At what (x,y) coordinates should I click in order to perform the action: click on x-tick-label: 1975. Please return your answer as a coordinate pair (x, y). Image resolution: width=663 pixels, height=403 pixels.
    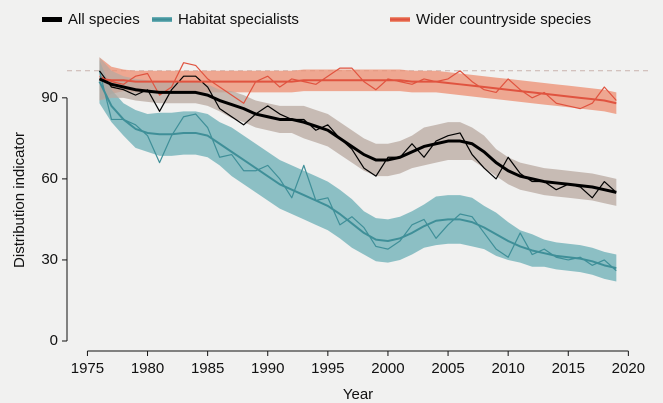
    Looking at the image, I should click on (87, 368).